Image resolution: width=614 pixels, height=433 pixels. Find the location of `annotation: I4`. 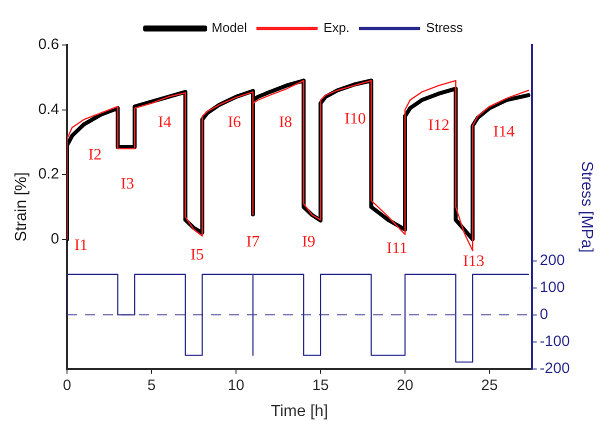

annotation: I4 is located at coordinates (165, 122).